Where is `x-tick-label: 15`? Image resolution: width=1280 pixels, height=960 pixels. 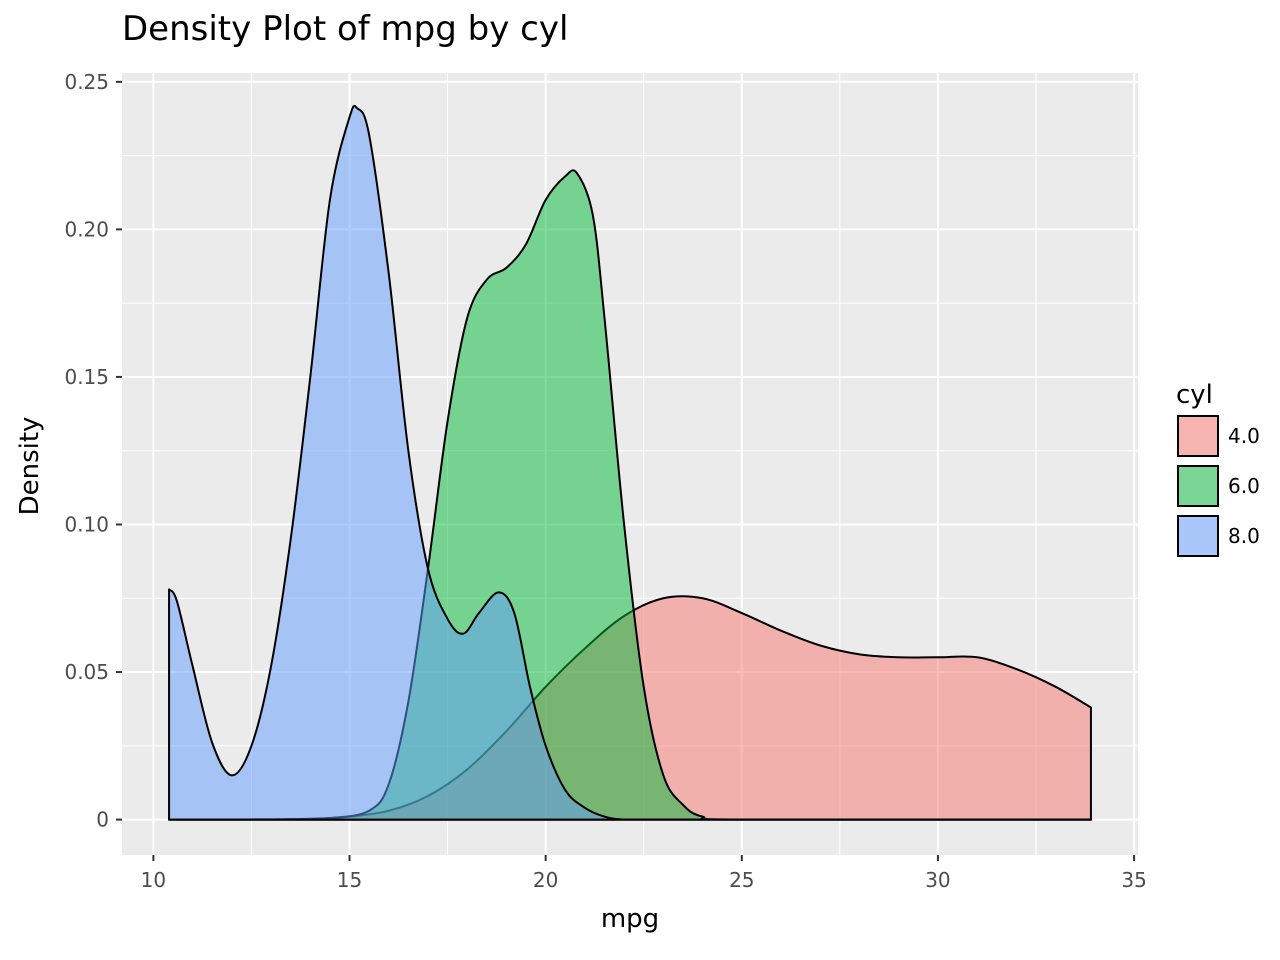 x-tick-label: 15 is located at coordinates (349, 880).